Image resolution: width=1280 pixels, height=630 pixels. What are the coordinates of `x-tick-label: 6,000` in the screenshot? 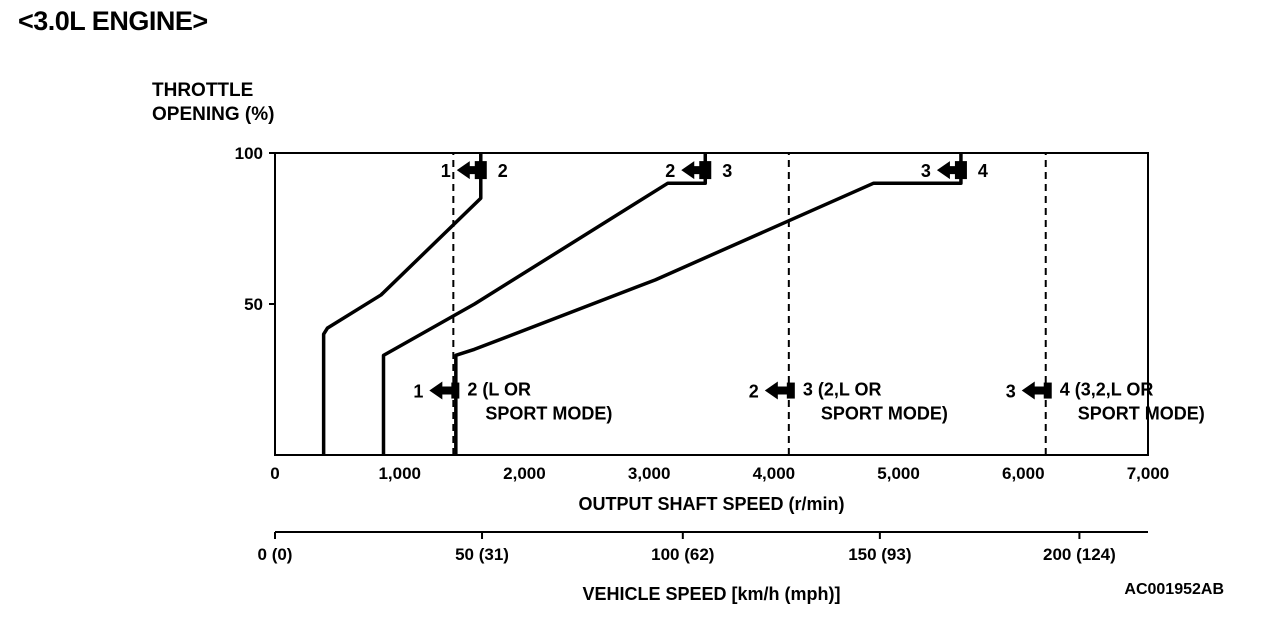 It's located at (1023, 473).